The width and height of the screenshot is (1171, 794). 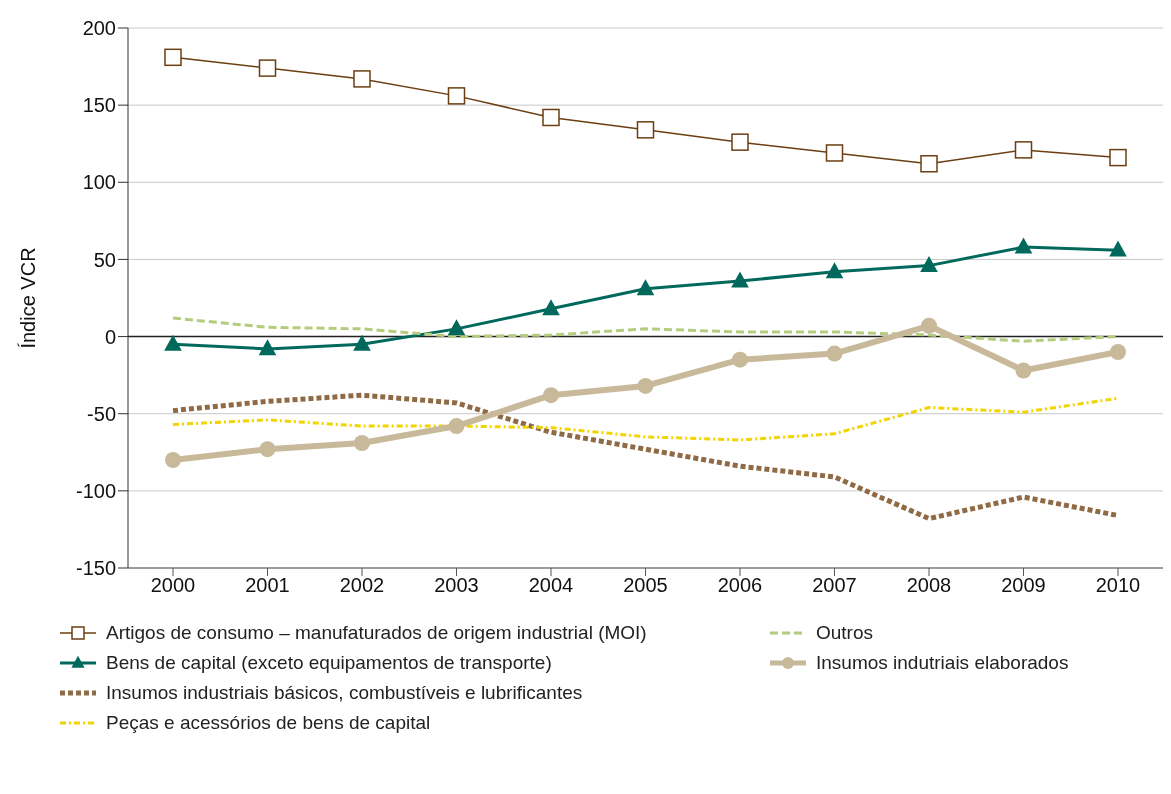 I want to click on x-tick-label: 2003, so click(x=456, y=585).